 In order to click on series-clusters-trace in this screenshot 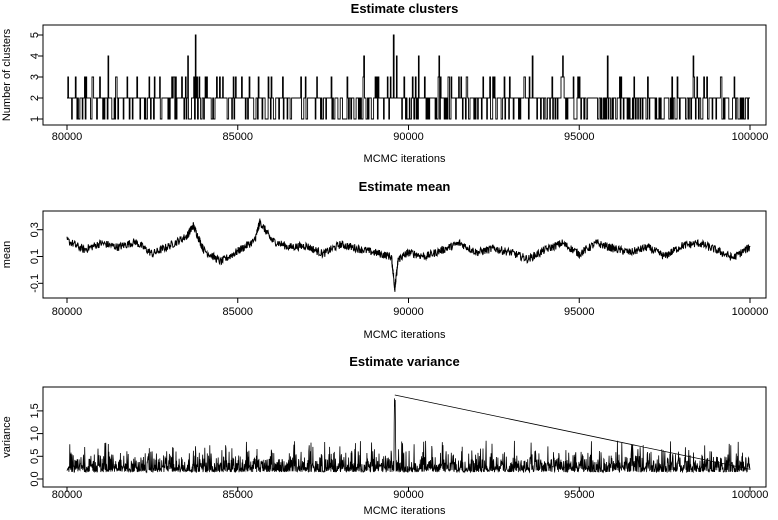, I will do `click(408, 77)`.